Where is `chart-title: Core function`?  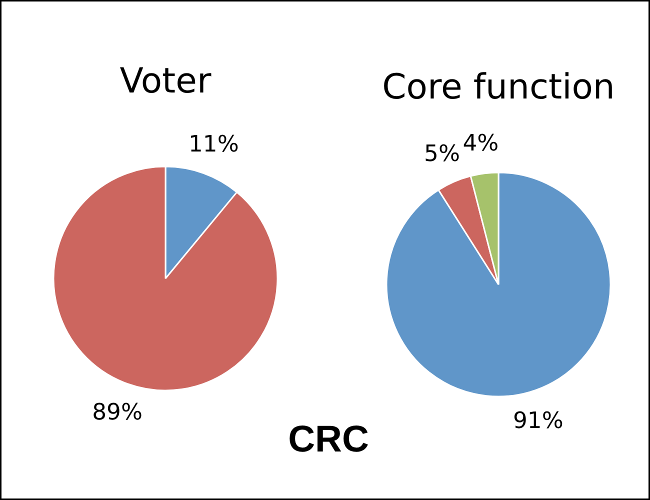
chart-title: Core function is located at coordinates (498, 88).